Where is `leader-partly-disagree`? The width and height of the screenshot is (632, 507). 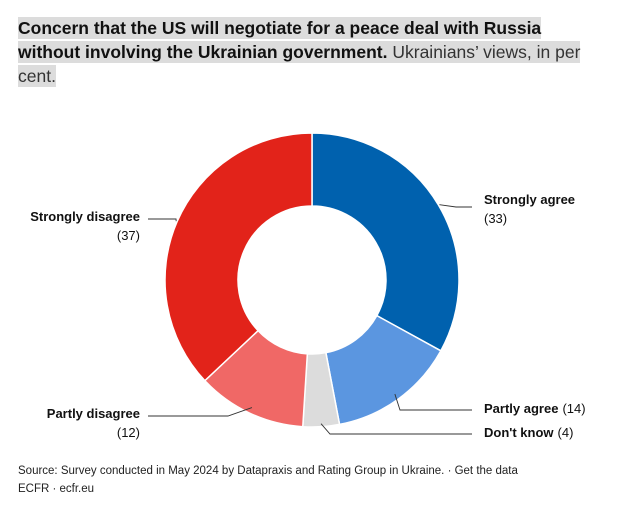 leader-partly-disagree is located at coordinates (200, 412).